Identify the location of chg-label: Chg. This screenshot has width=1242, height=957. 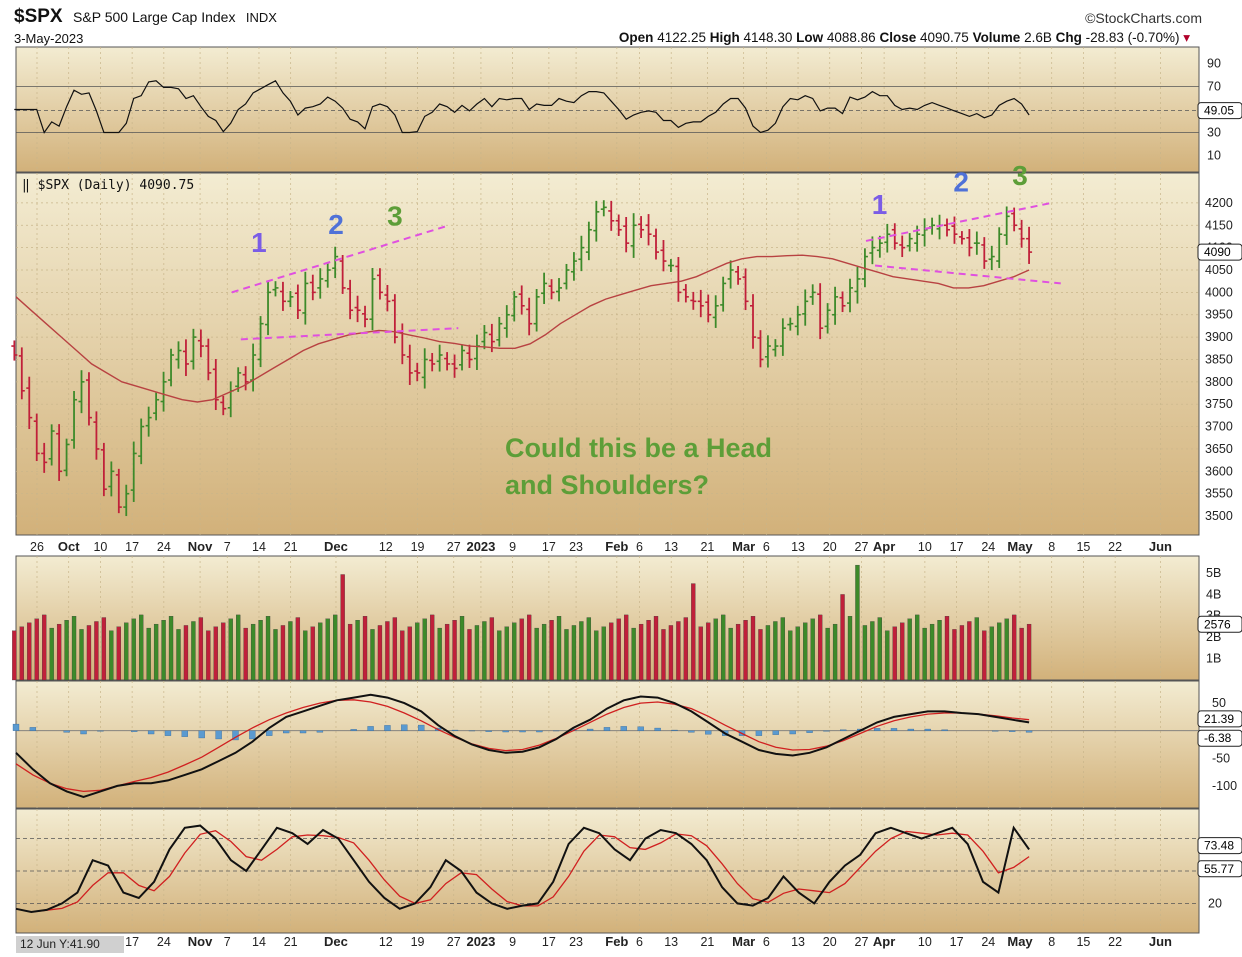
(1068, 37).